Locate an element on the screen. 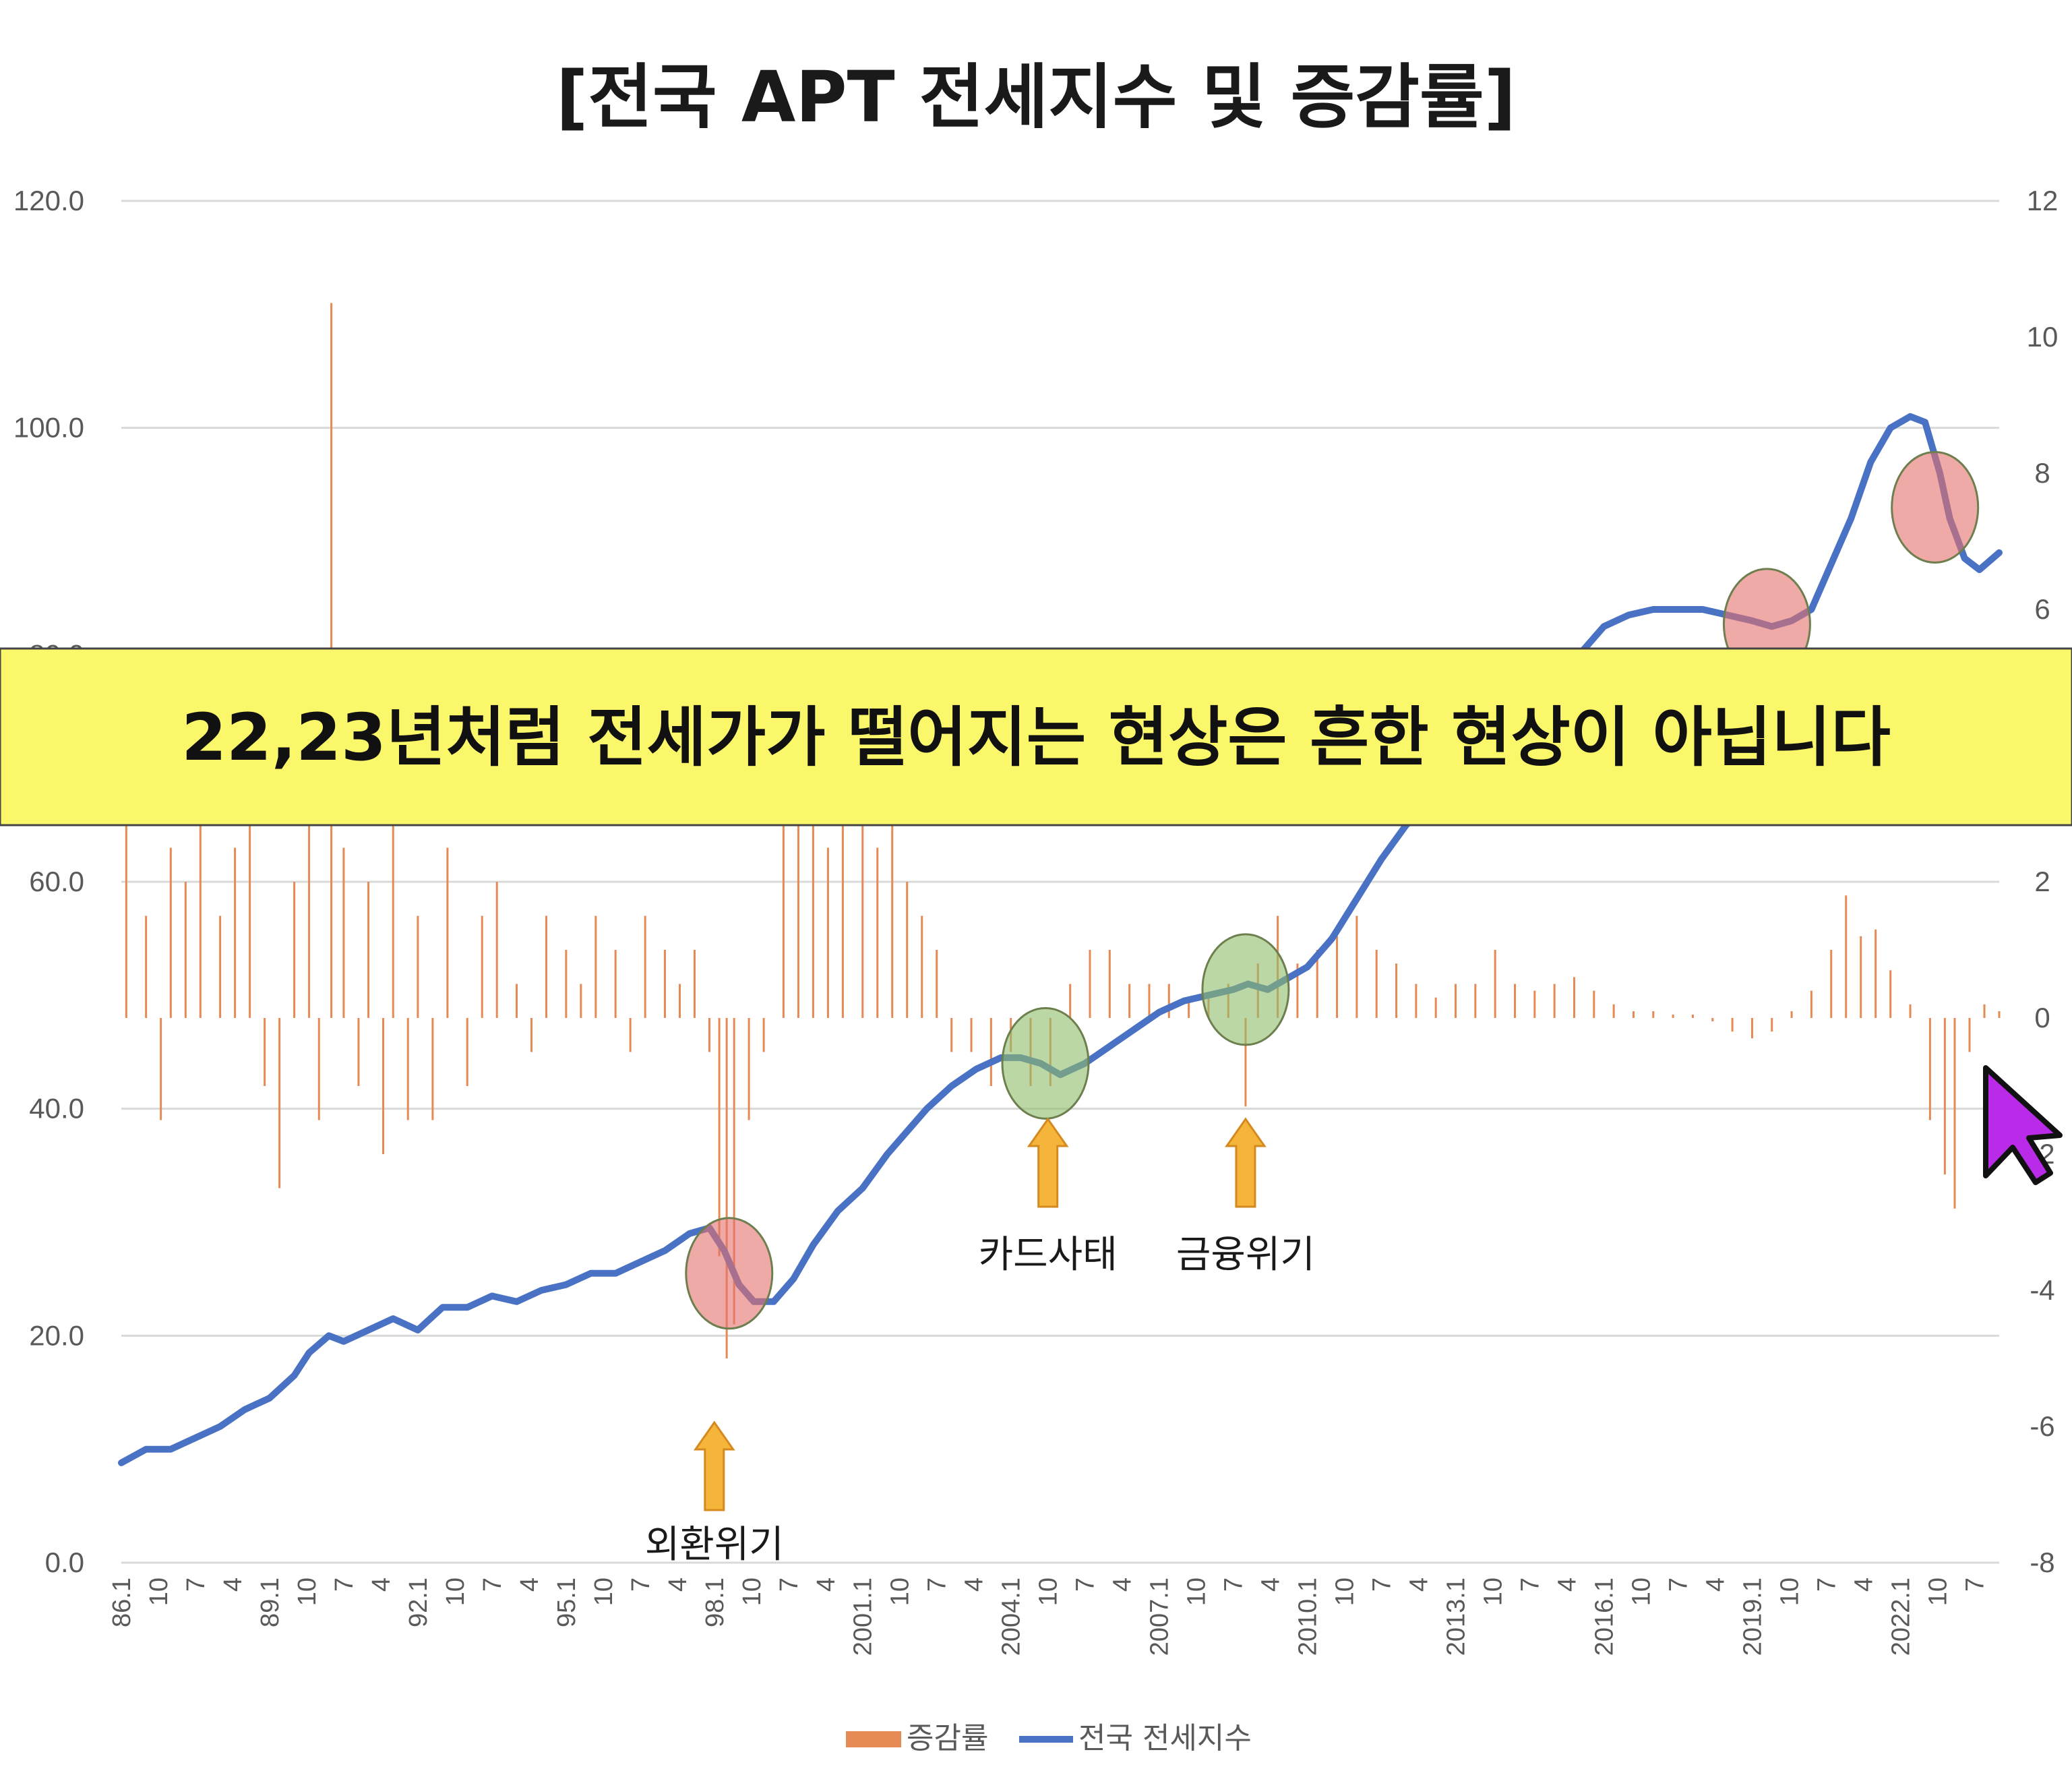 The image size is (2072, 1773). banner-background is located at coordinates (1036, 737).